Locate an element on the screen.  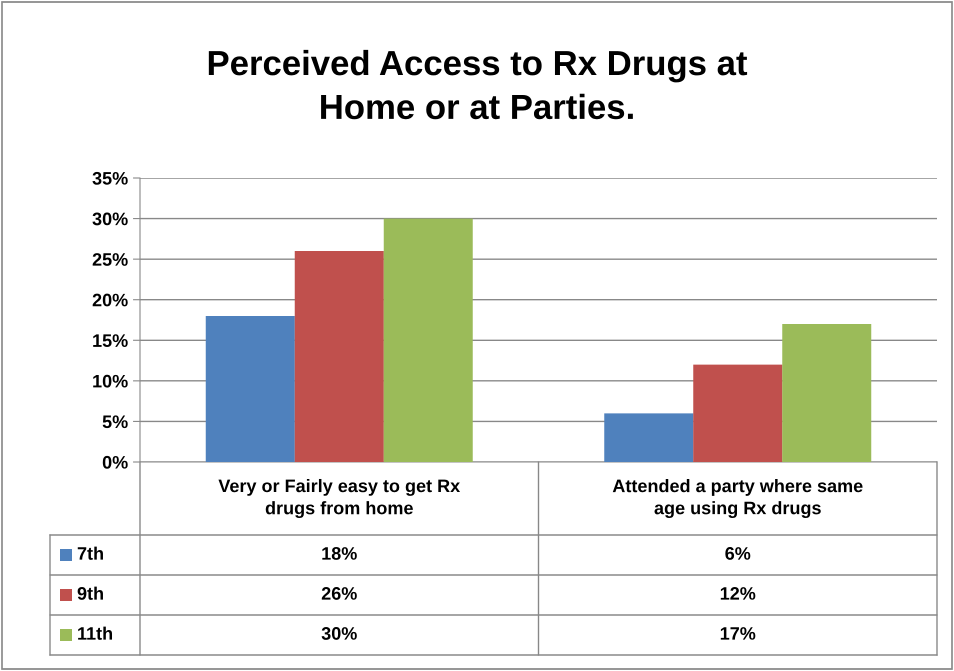
y-tick-label: 15% is located at coordinates (110, 341).